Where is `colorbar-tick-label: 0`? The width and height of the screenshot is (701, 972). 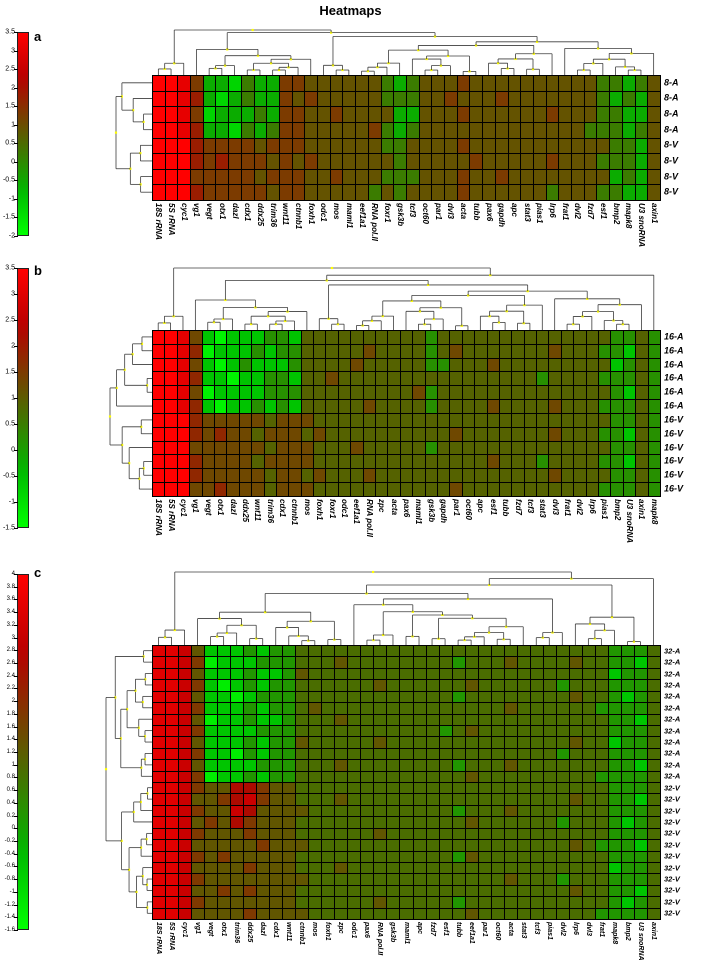
colorbar-tick-label: 0 is located at coordinates (7, 828).